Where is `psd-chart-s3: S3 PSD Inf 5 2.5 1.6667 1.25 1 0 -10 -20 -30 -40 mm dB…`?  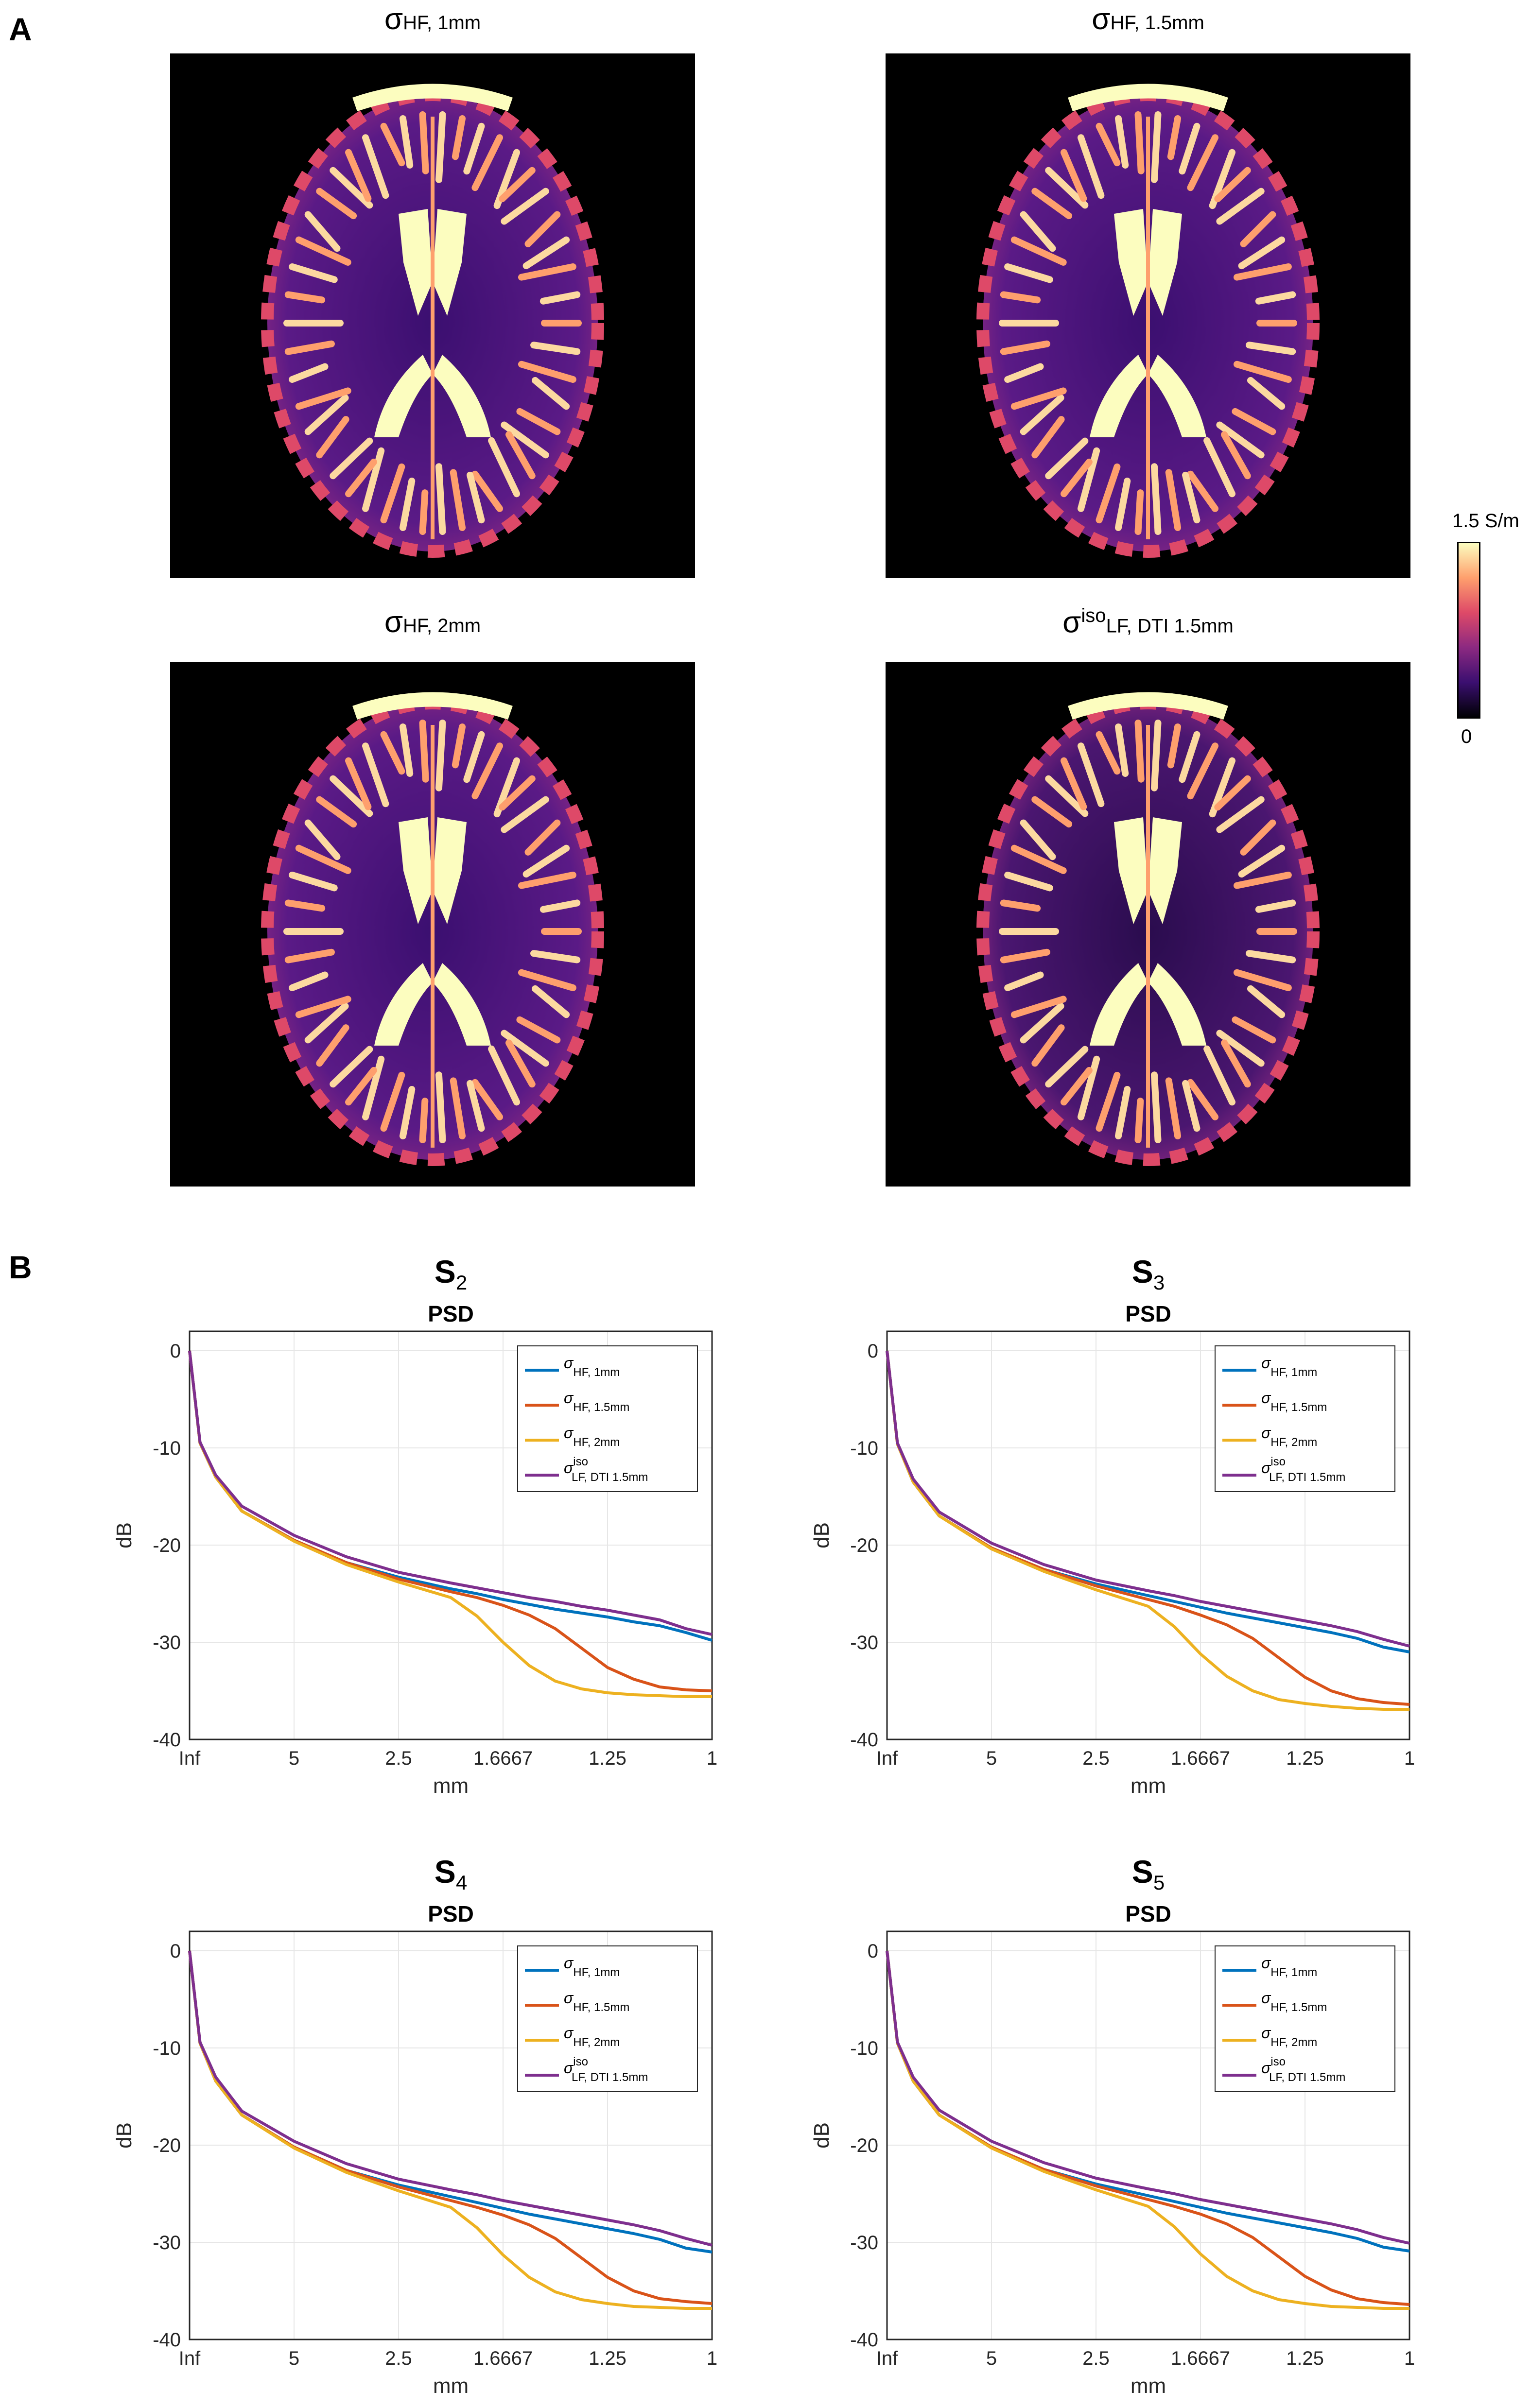
psd-chart-s3: S3 PSD Inf 5 2.5 1.6667 1.25 1 0 -10 -20 -30 -40 mm dB… is located at coordinates (1112, 1526).